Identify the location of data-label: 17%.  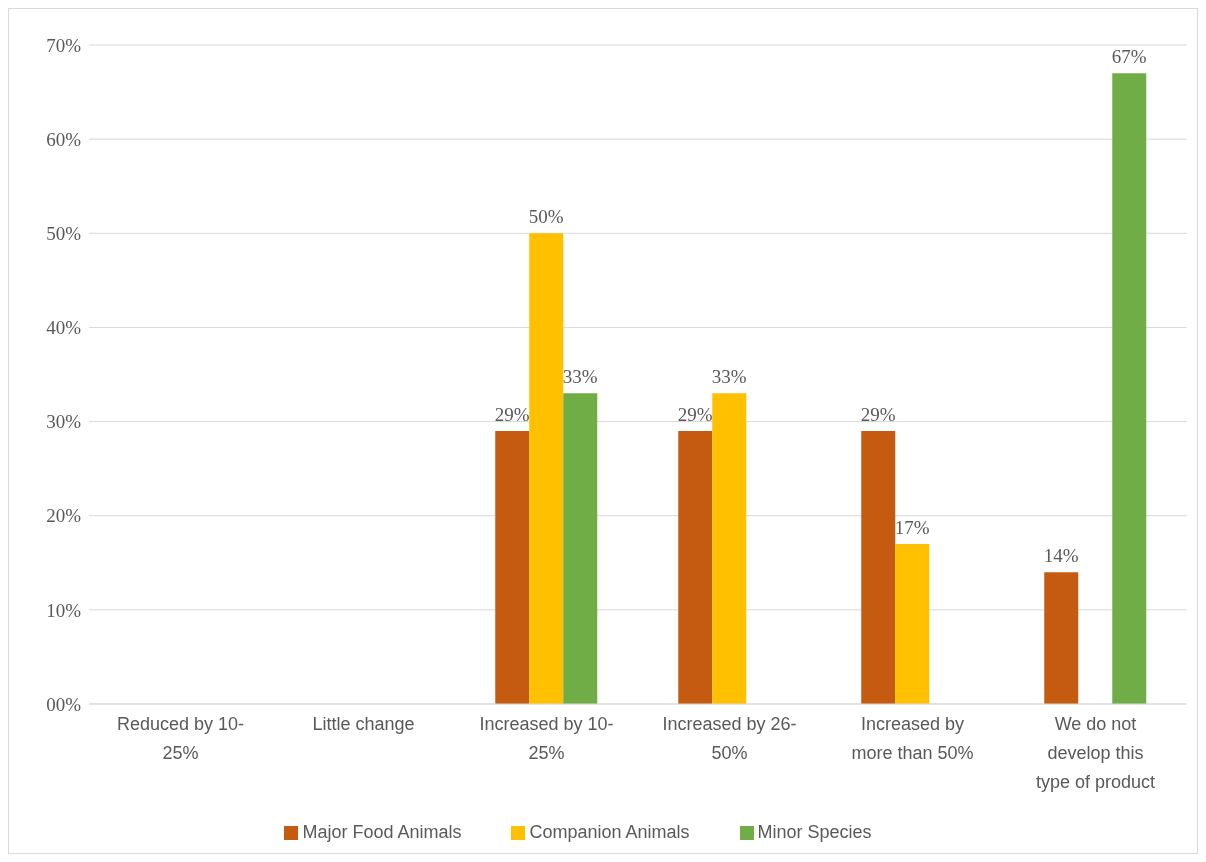
(912, 527).